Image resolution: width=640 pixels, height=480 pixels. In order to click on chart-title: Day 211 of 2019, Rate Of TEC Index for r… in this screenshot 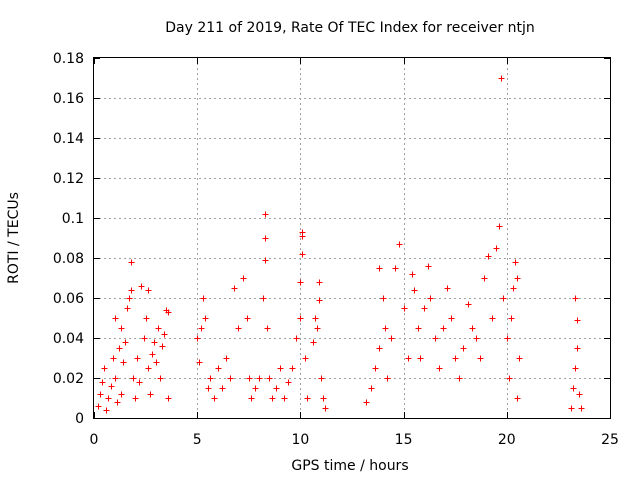, I will do `click(350, 28)`.